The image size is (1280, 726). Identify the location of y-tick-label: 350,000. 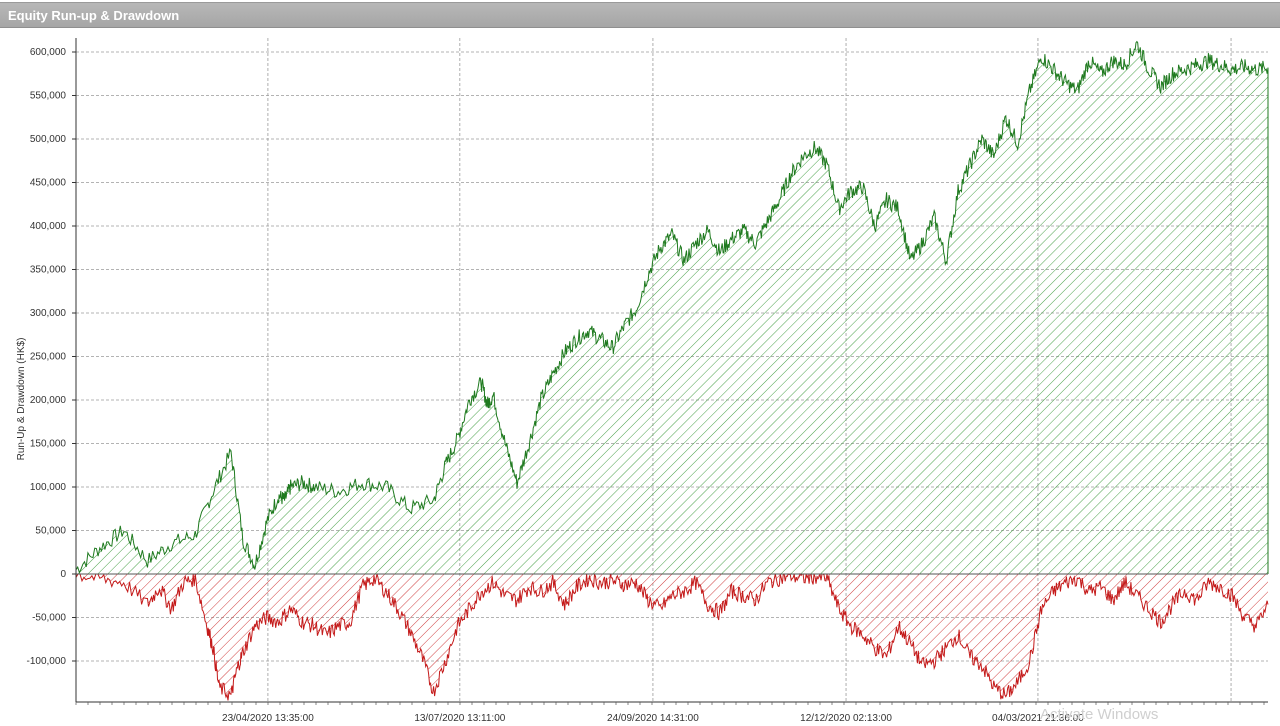
(48, 270).